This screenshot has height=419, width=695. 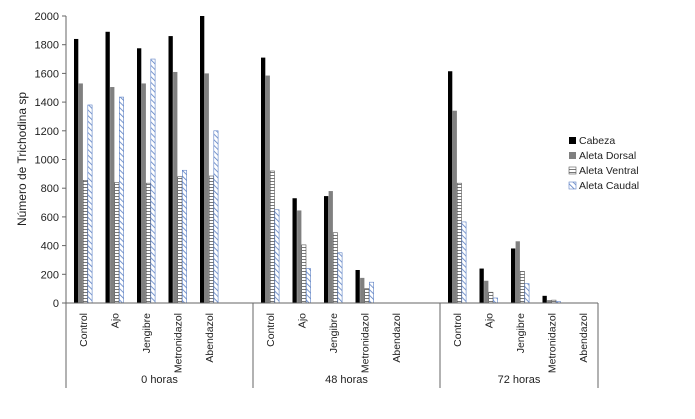 I want to click on y-axis: 0 200 400 600 800 1000 1200 1400 1600 1800 2000, so click(x=51, y=160).